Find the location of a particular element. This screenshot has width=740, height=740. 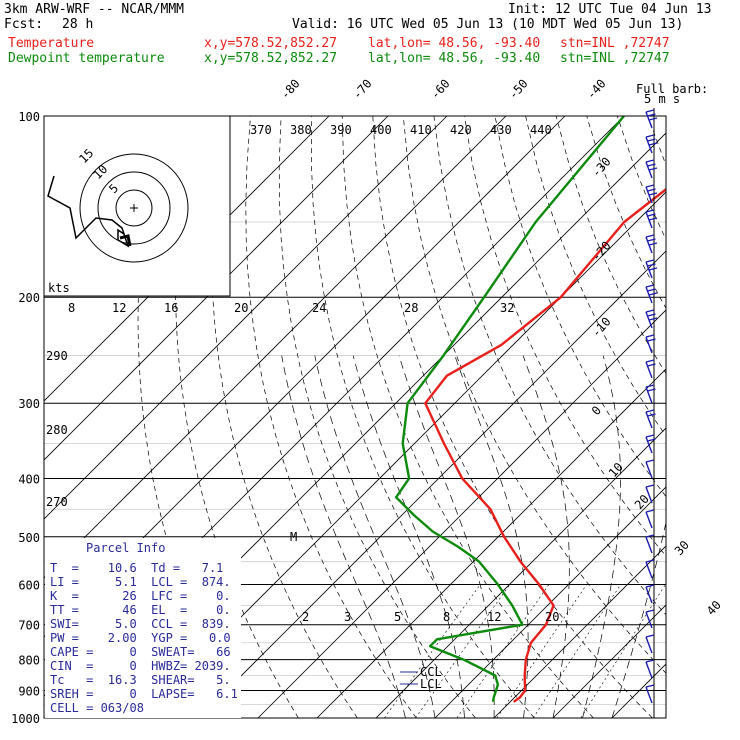

model-title: 3km ARW-WRF -- NCAR/MMM is located at coordinates (94, 9).